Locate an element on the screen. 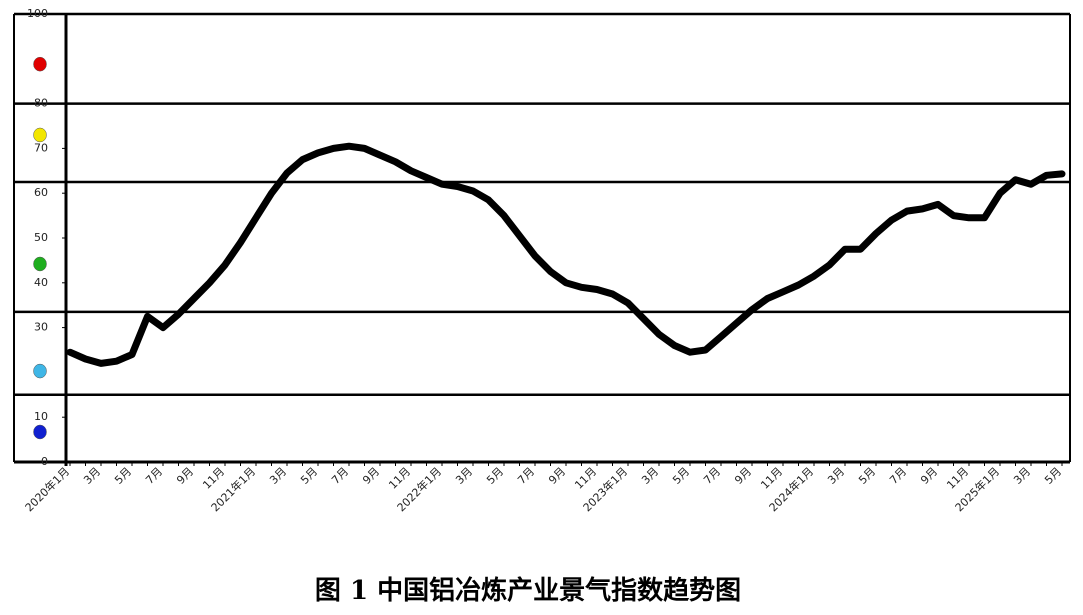 Image resolution: width=1083 pixels, height=615 pixels. chart-title: 图 1 中国铝冶炼产业景气指数趋势图 is located at coordinates (528, 590).